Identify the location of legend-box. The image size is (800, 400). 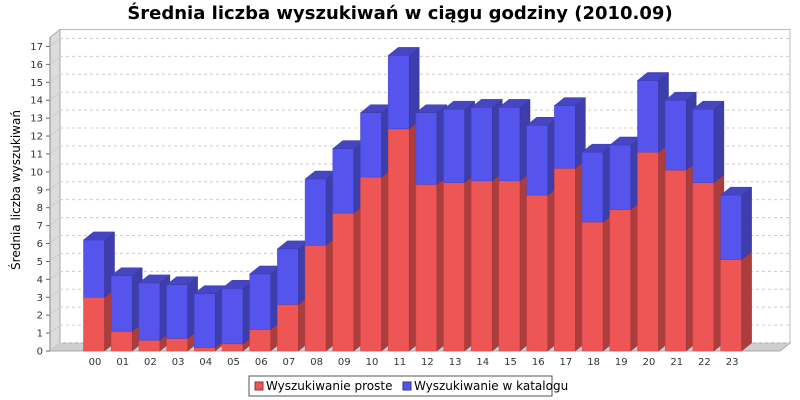
(400, 386).